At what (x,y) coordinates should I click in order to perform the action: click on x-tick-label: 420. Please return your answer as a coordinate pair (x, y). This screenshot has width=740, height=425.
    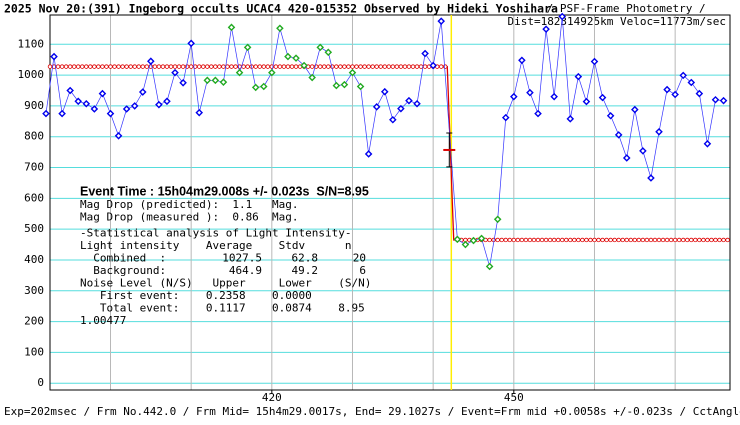
    Looking at the image, I should click on (272, 397).